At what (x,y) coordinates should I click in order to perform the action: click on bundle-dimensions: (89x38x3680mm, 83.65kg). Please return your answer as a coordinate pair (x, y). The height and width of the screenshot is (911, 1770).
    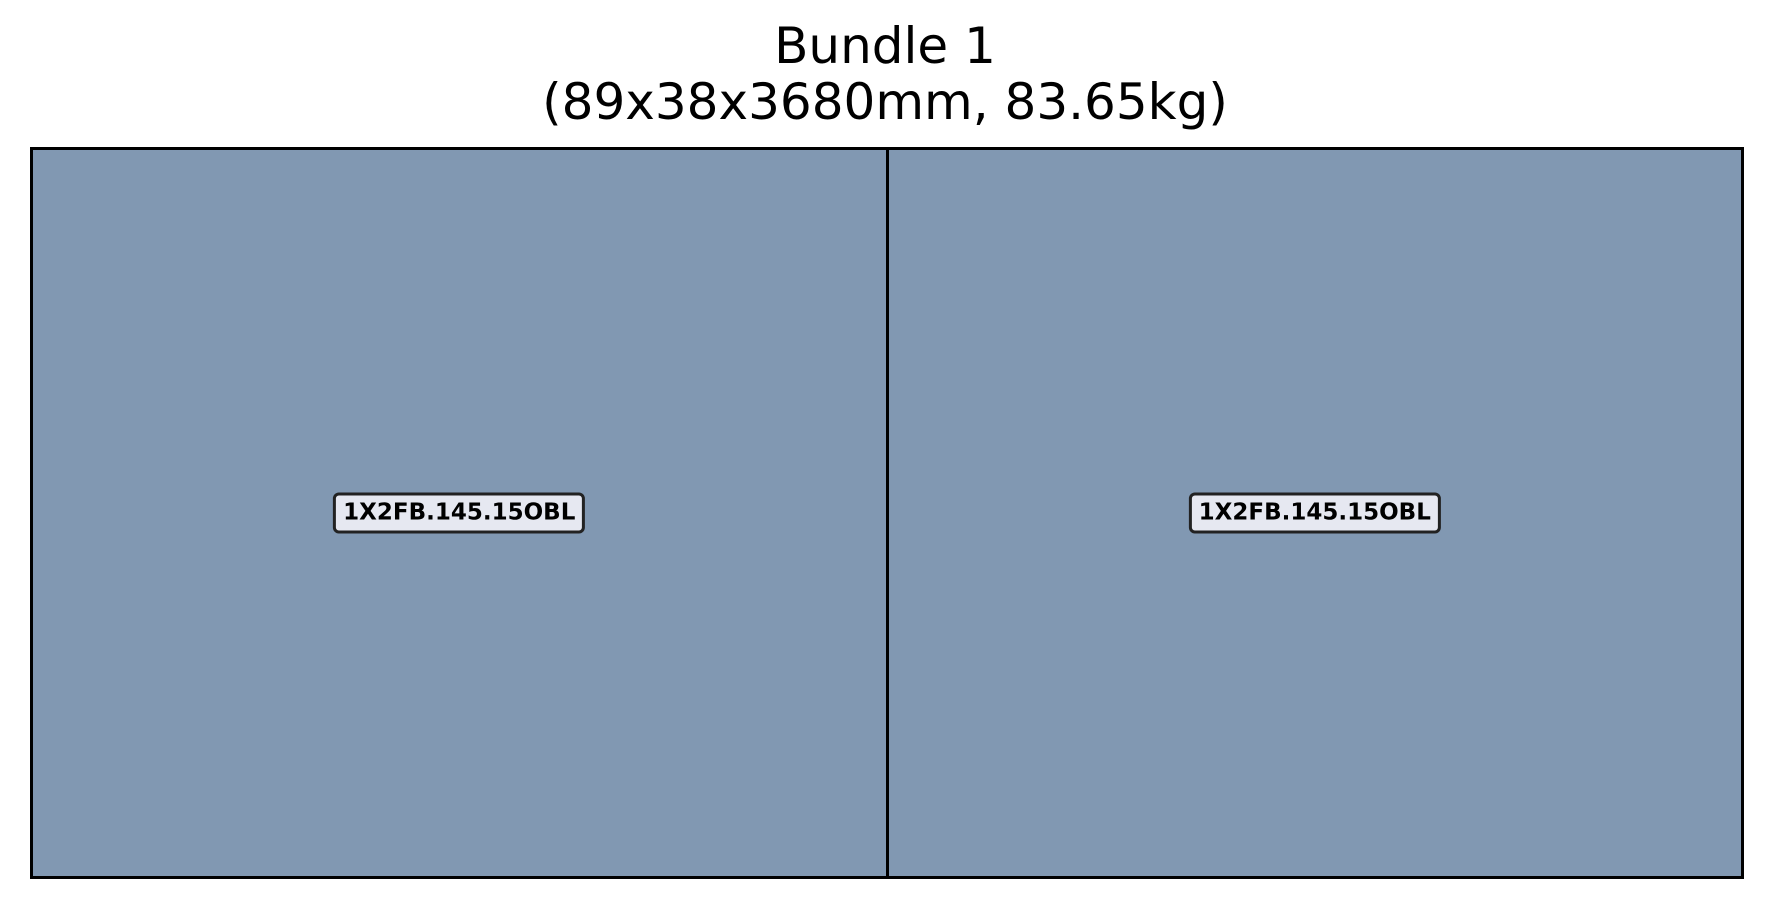
    Looking at the image, I should click on (885, 102).